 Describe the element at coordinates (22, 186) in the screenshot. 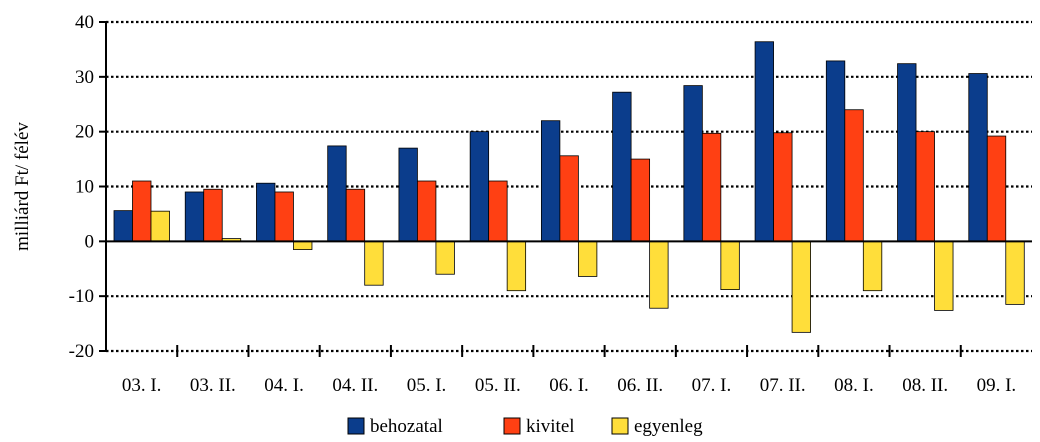

I see `y-axis-title: milliárd Ft/ félév` at that location.